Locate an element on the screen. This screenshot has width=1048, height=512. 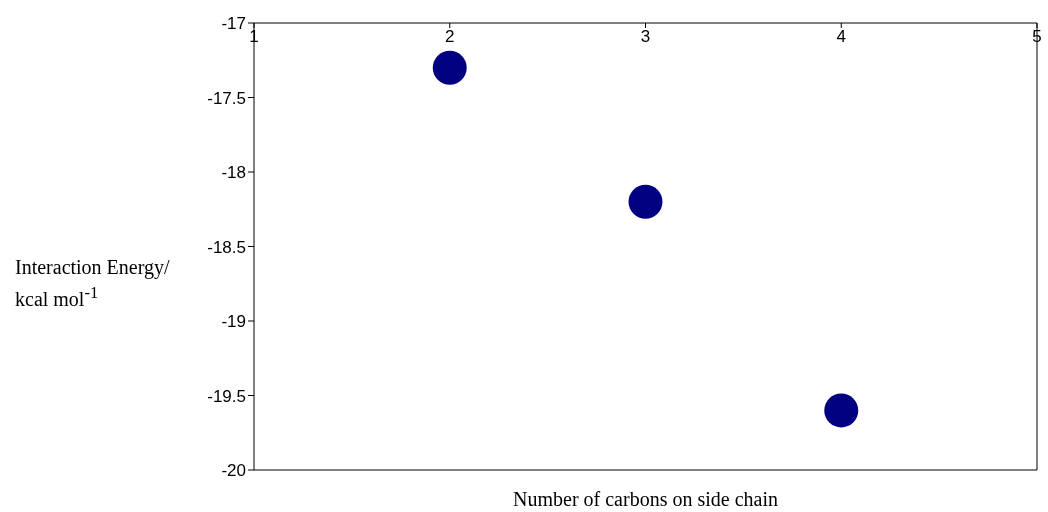
x-tick-label: 3 is located at coordinates (645, 37).